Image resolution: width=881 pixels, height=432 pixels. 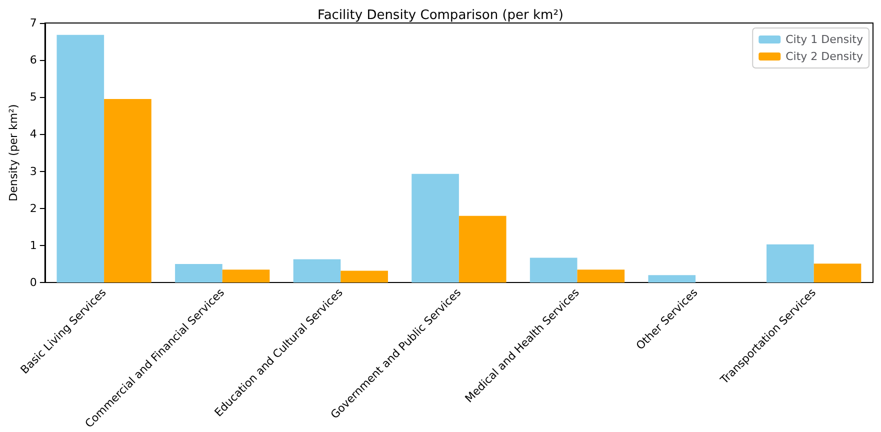 What do you see at coordinates (33, 134) in the screenshot?
I see `y-tick-label: 4` at bounding box center [33, 134].